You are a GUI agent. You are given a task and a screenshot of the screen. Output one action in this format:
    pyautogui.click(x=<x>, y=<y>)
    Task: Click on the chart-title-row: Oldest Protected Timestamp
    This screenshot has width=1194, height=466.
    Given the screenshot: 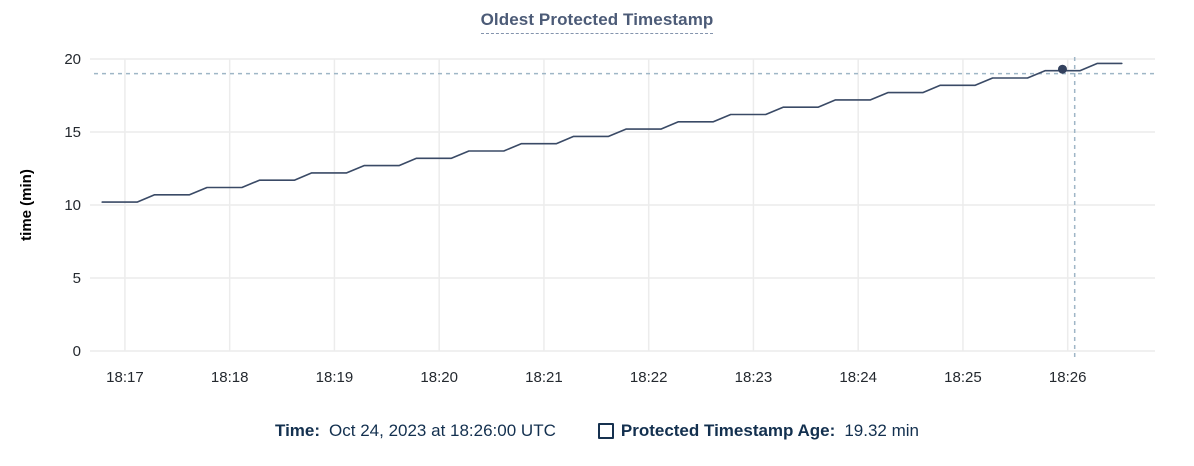 What is the action you would take?
    pyautogui.click(x=597, y=22)
    